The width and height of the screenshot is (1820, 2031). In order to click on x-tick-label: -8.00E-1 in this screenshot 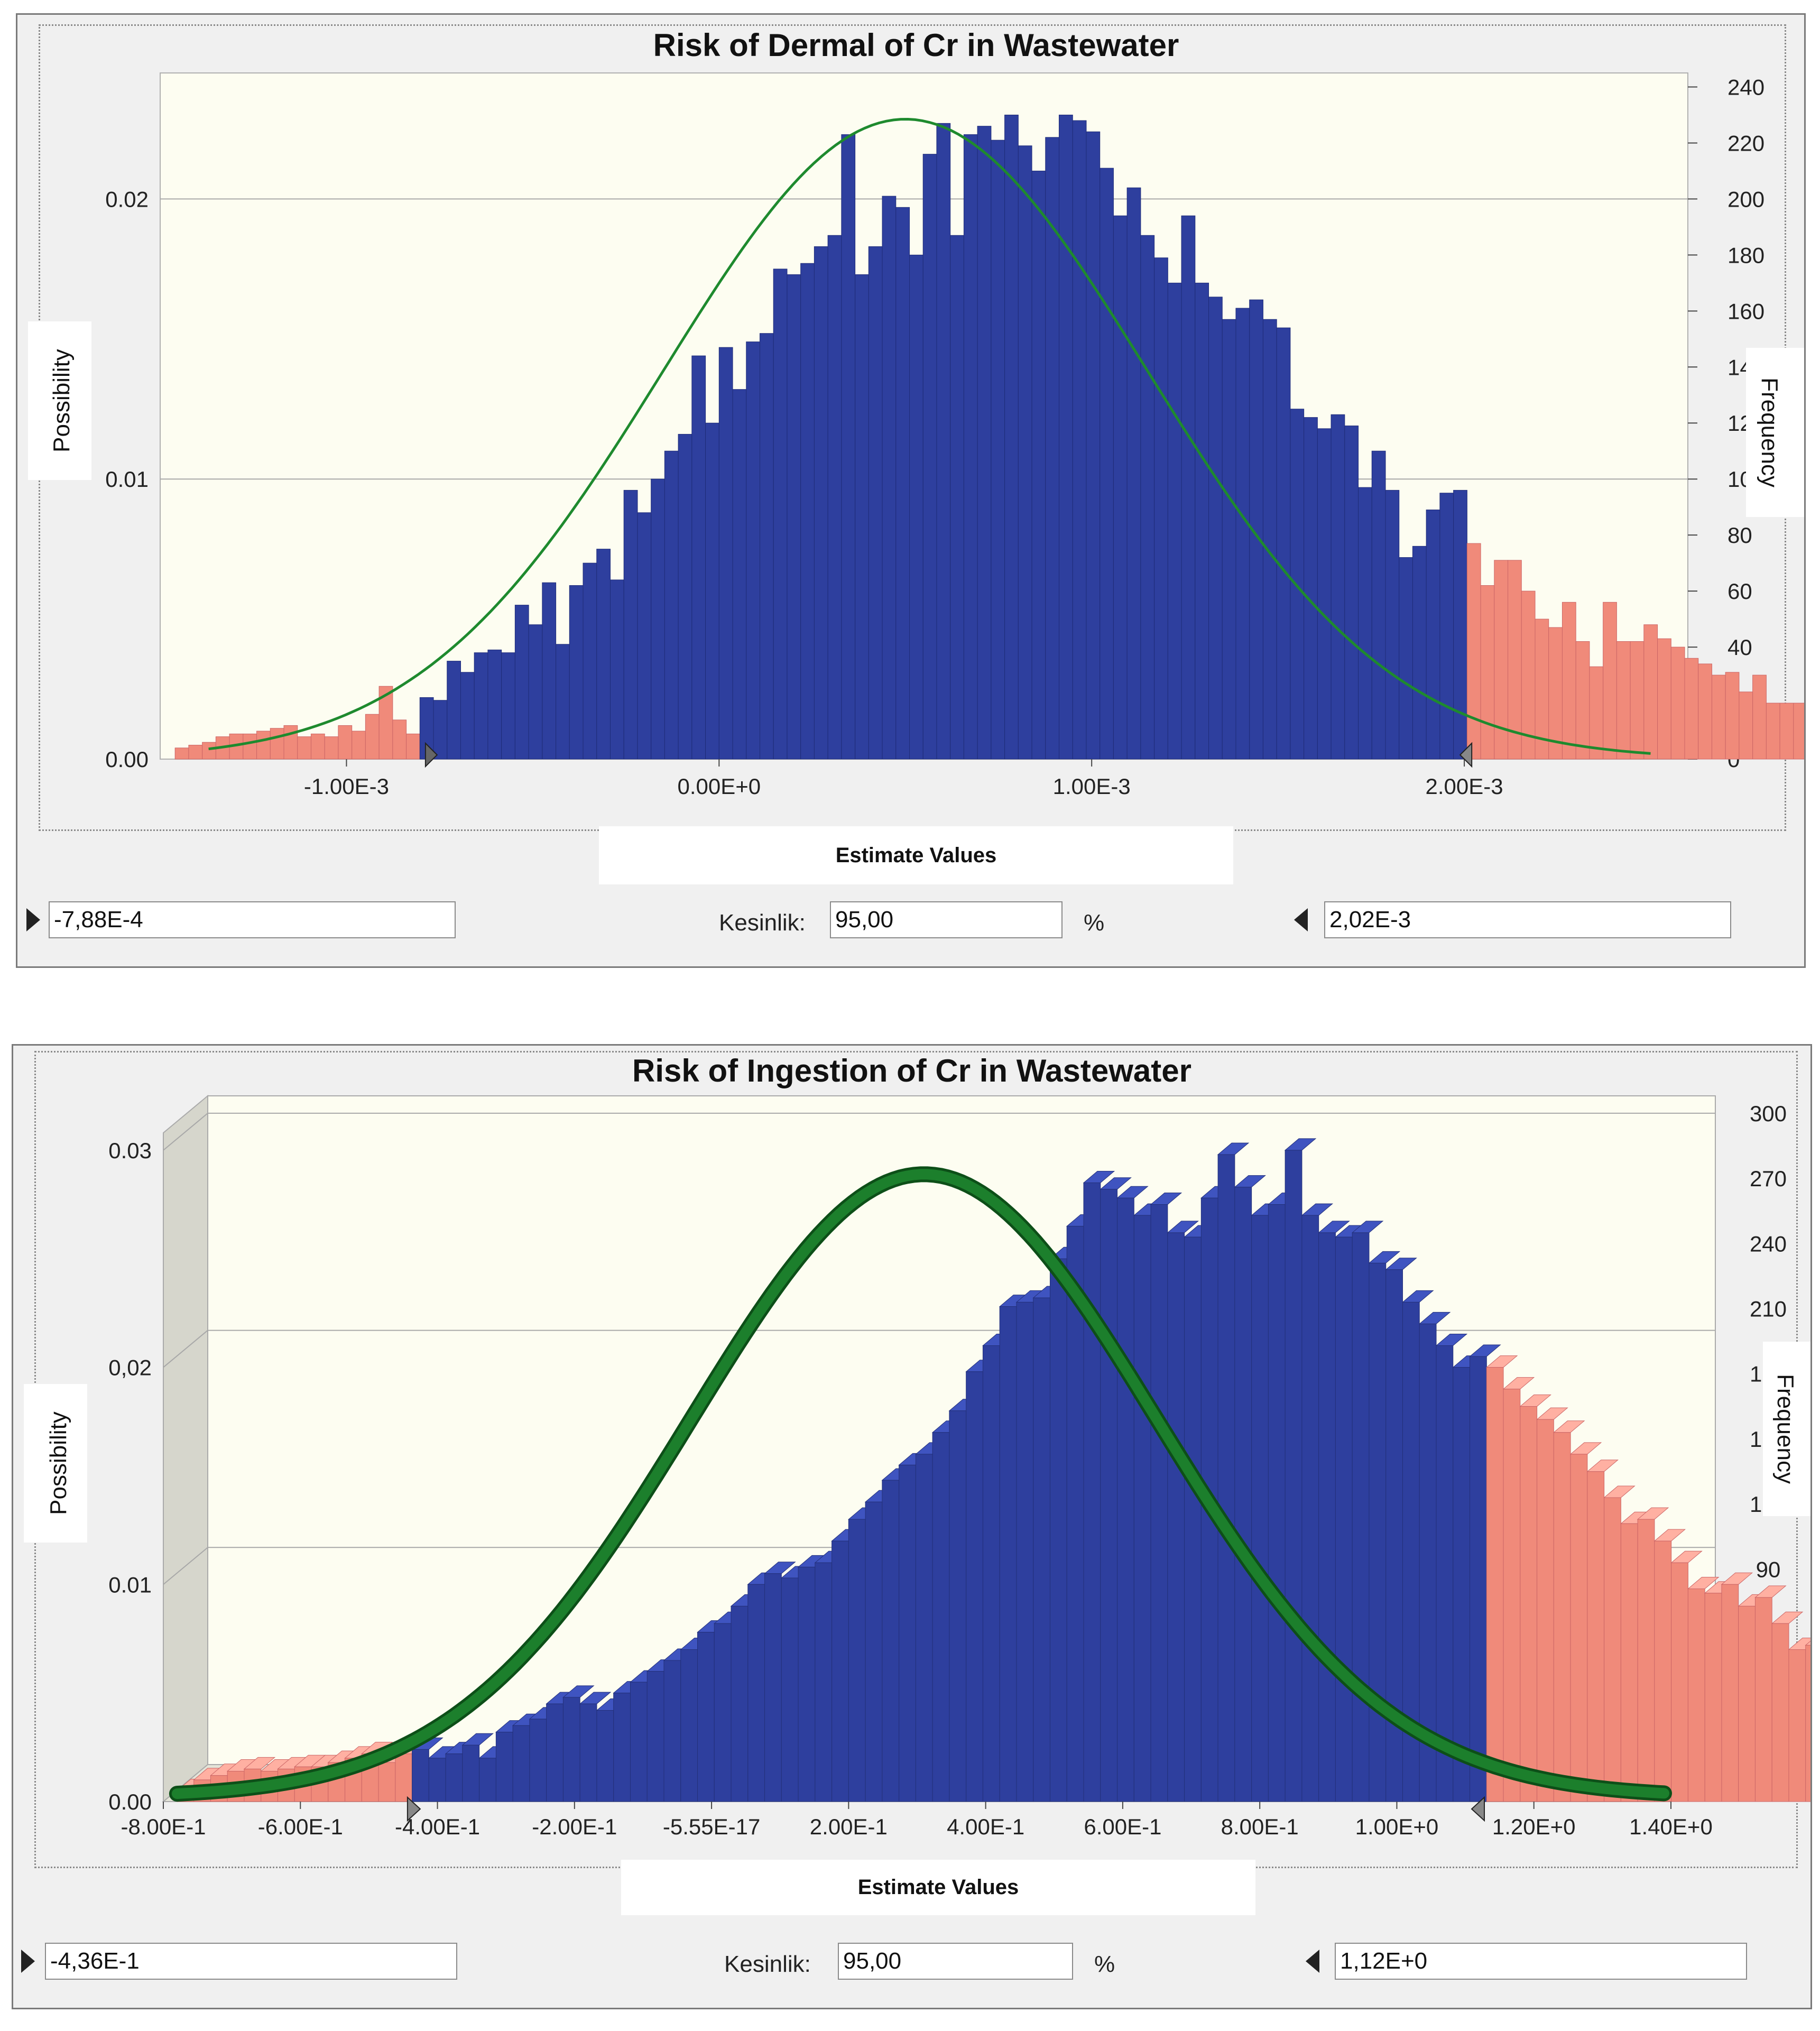, I will do `click(163, 1826)`.